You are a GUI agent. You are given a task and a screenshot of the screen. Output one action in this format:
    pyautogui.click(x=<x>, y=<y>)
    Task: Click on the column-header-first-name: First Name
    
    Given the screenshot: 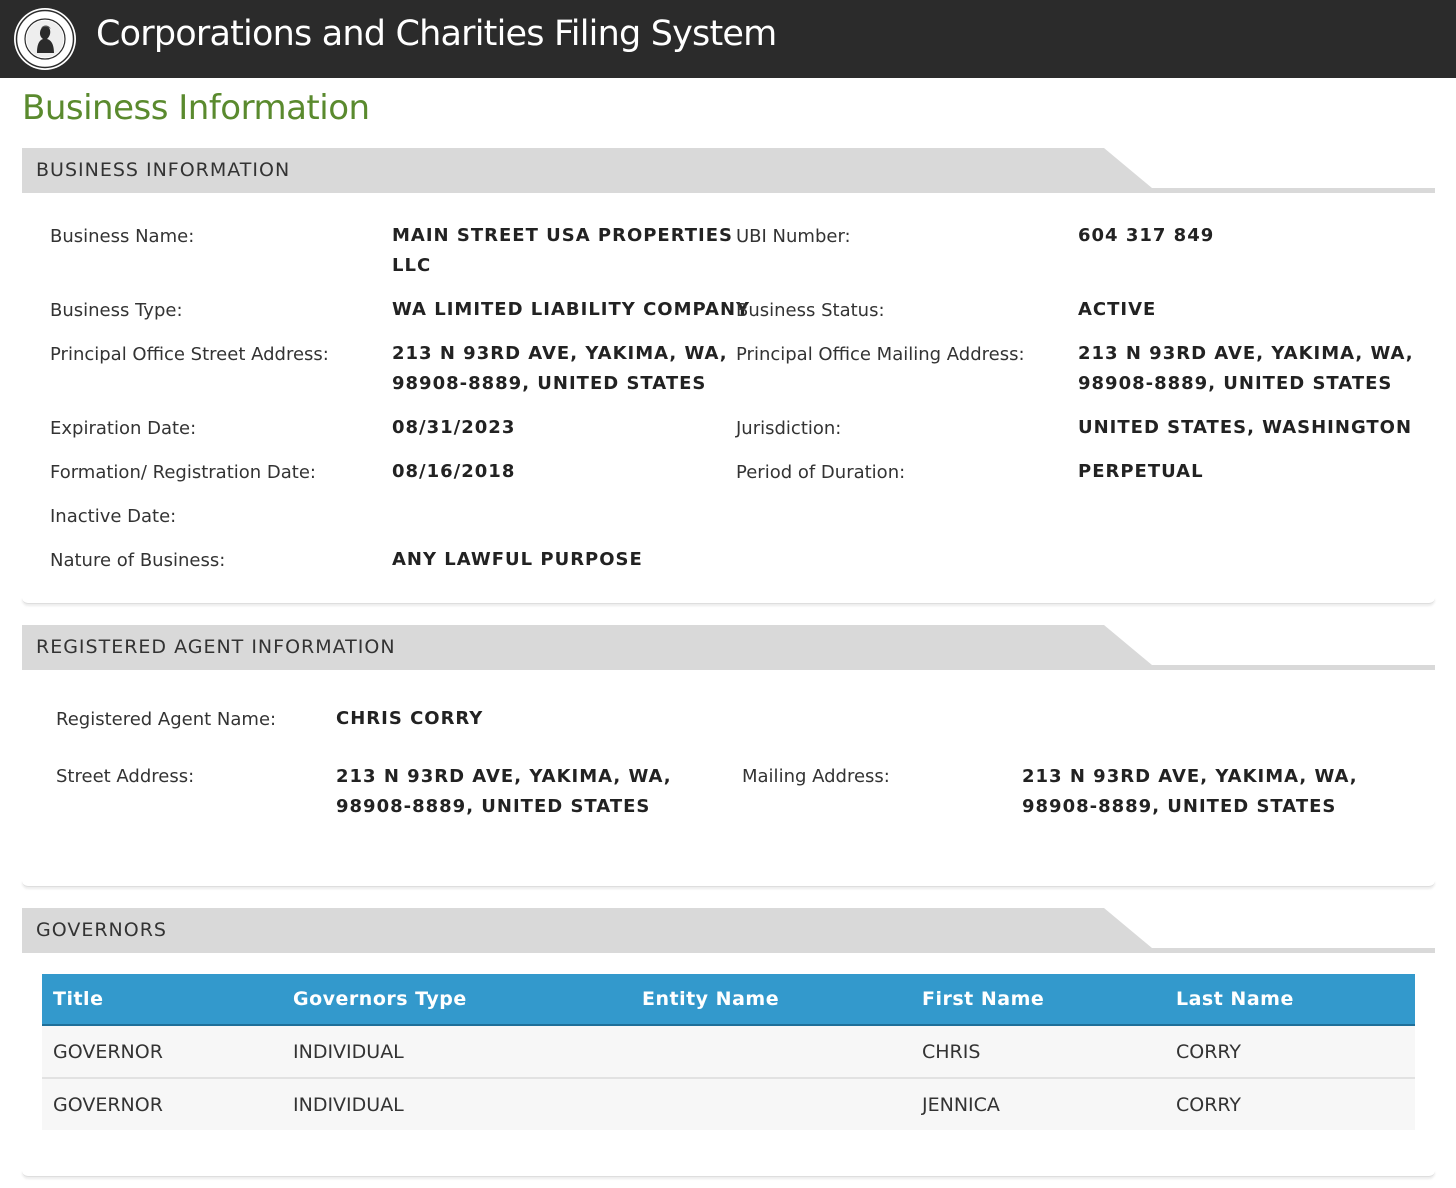 What is the action you would take?
    pyautogui.click(x=1038, y=1000)
    